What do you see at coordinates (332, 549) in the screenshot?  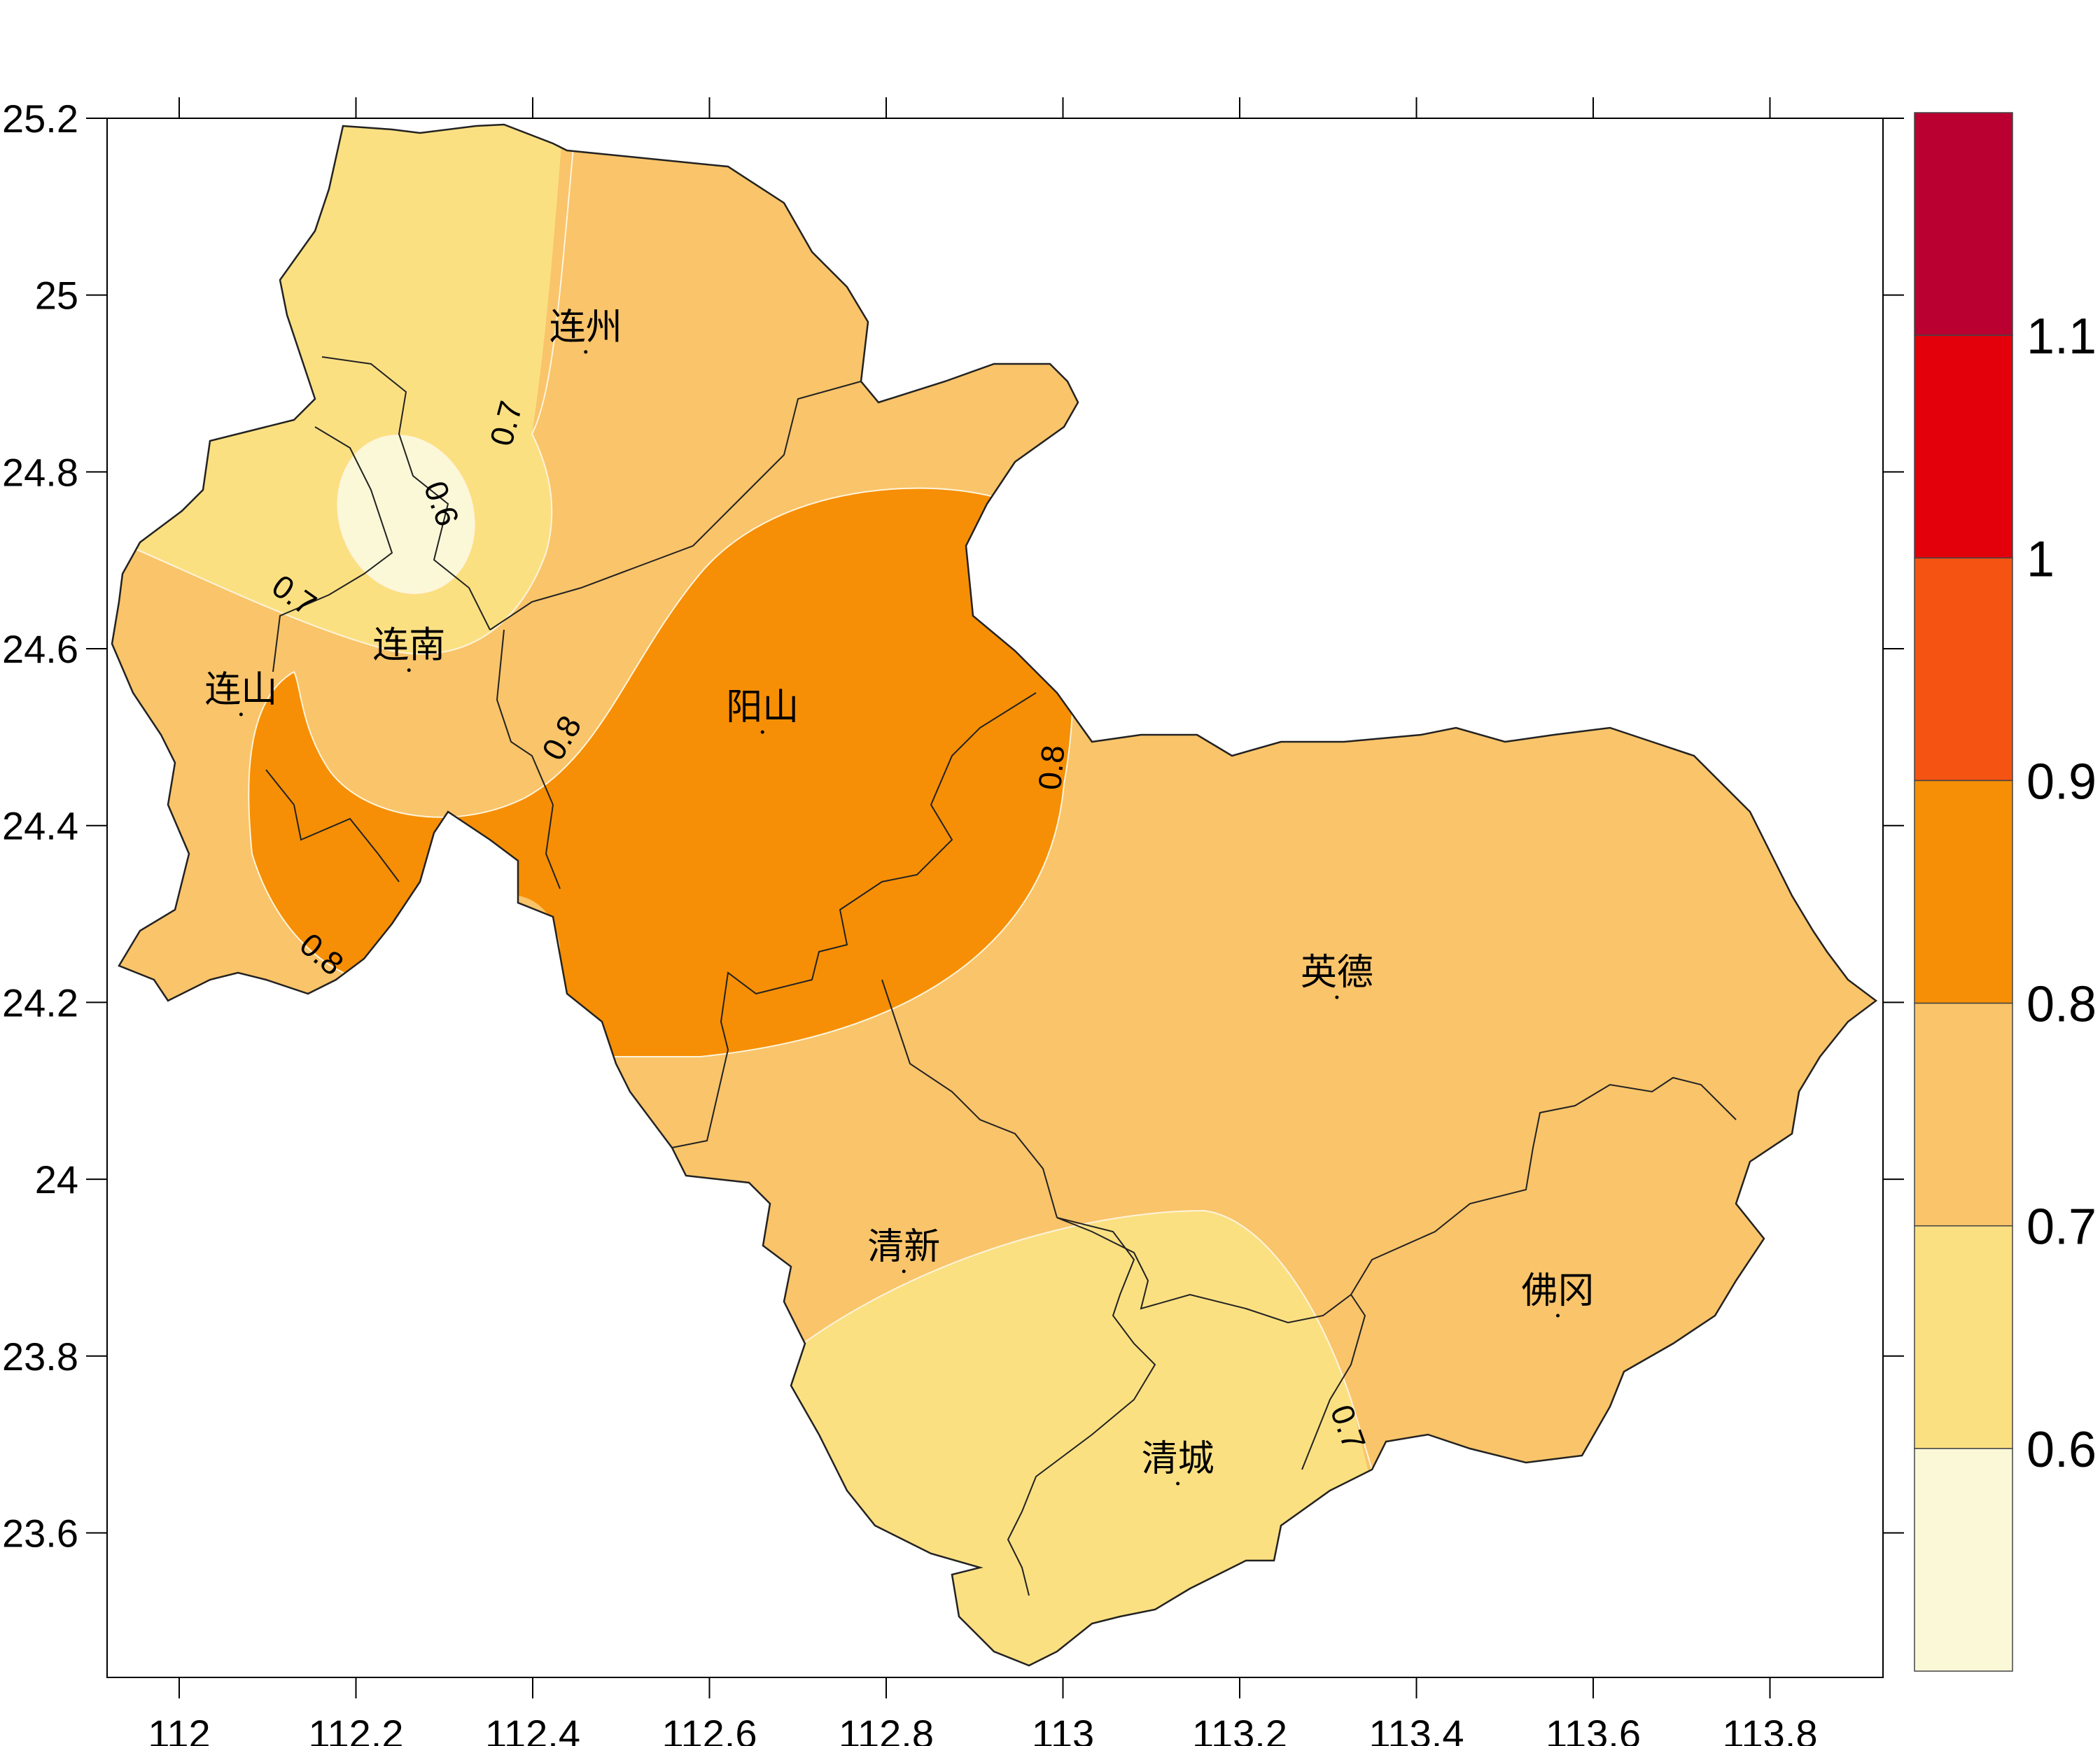 I see `border-liannan-lianshan` at bounding box center [332, 549].